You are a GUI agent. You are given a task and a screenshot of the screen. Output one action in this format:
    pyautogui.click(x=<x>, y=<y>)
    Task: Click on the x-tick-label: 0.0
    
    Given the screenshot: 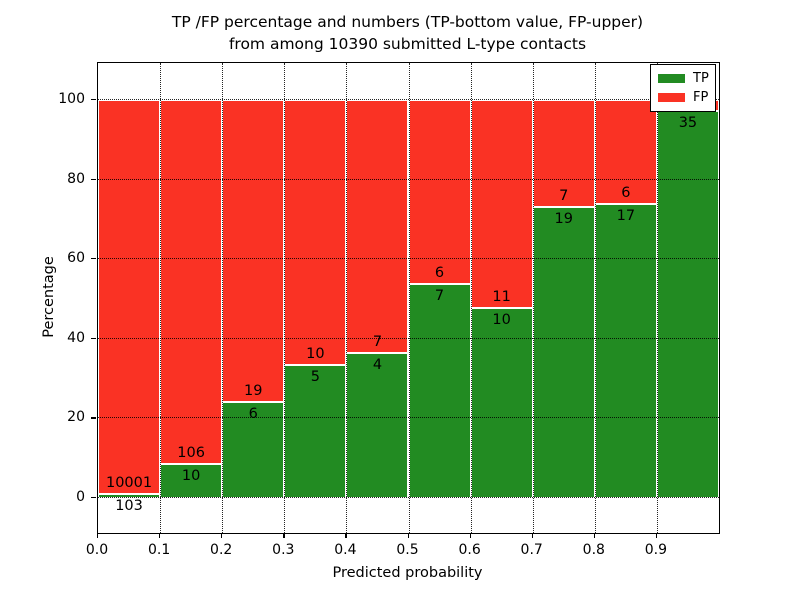 What is the action you would take?
    pyautogui.click(x=97, y=550)
    